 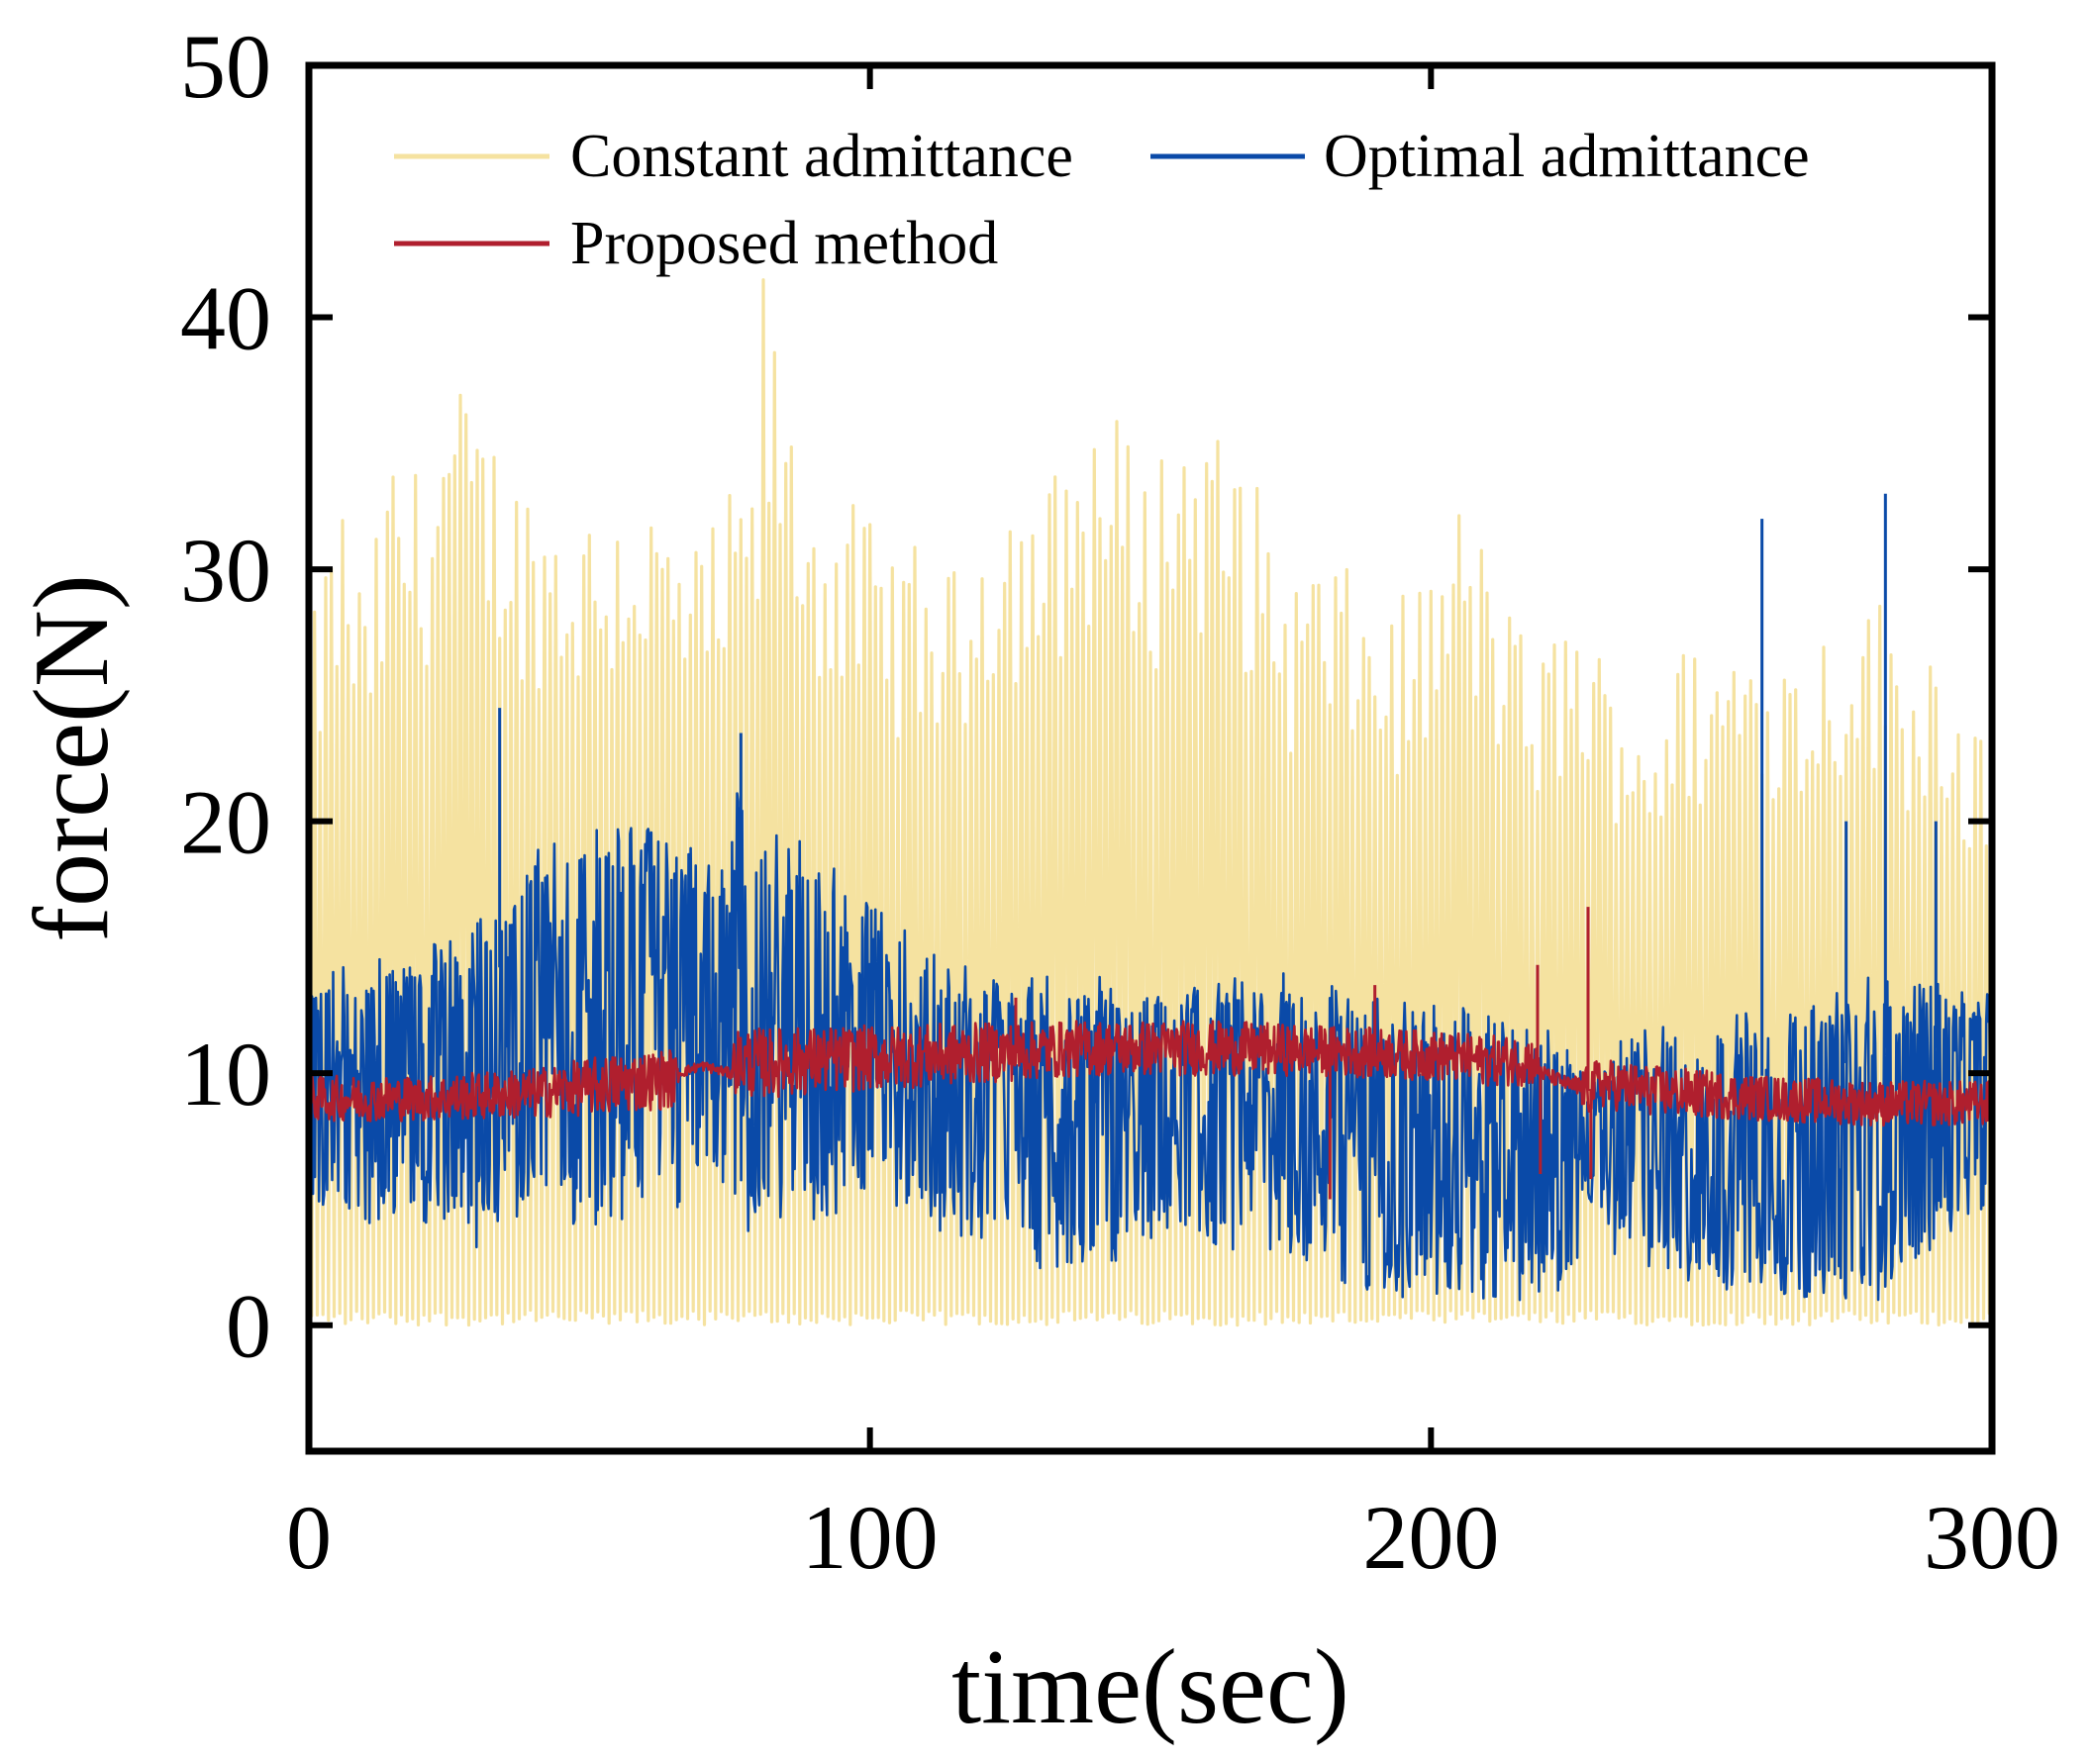 I want to click on y-tick-label: 0, so click(x=248, y=1326).